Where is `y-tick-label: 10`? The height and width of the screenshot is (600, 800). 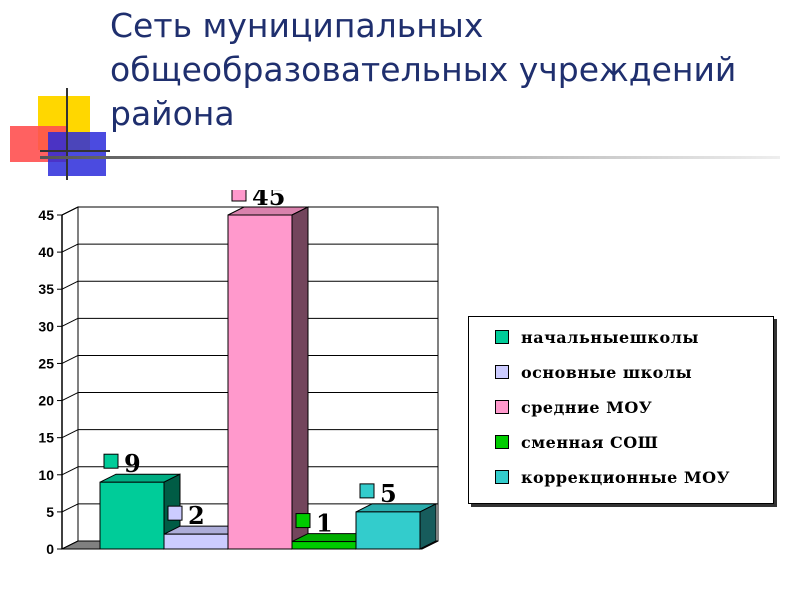
y-tick-label: 10 is located at coordinates (46, 475).